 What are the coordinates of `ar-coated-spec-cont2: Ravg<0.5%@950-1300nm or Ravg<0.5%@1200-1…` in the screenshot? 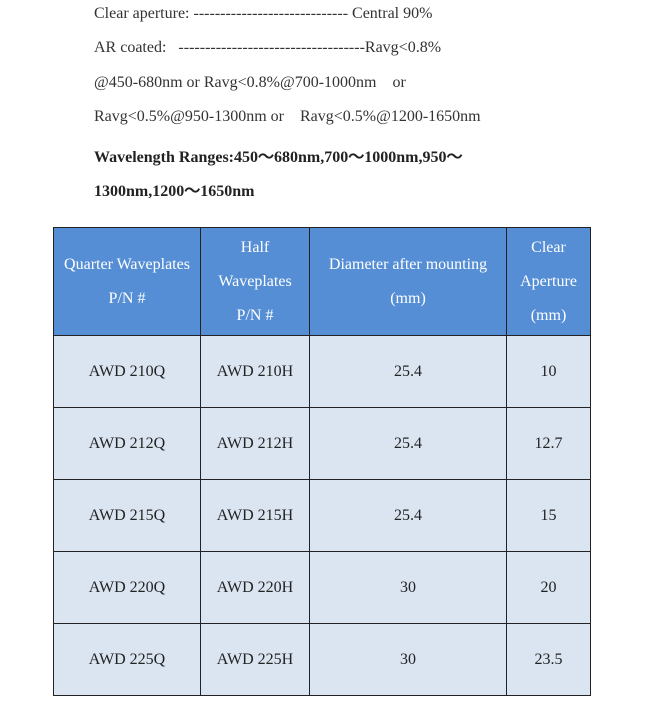 It's located at (287, 116).